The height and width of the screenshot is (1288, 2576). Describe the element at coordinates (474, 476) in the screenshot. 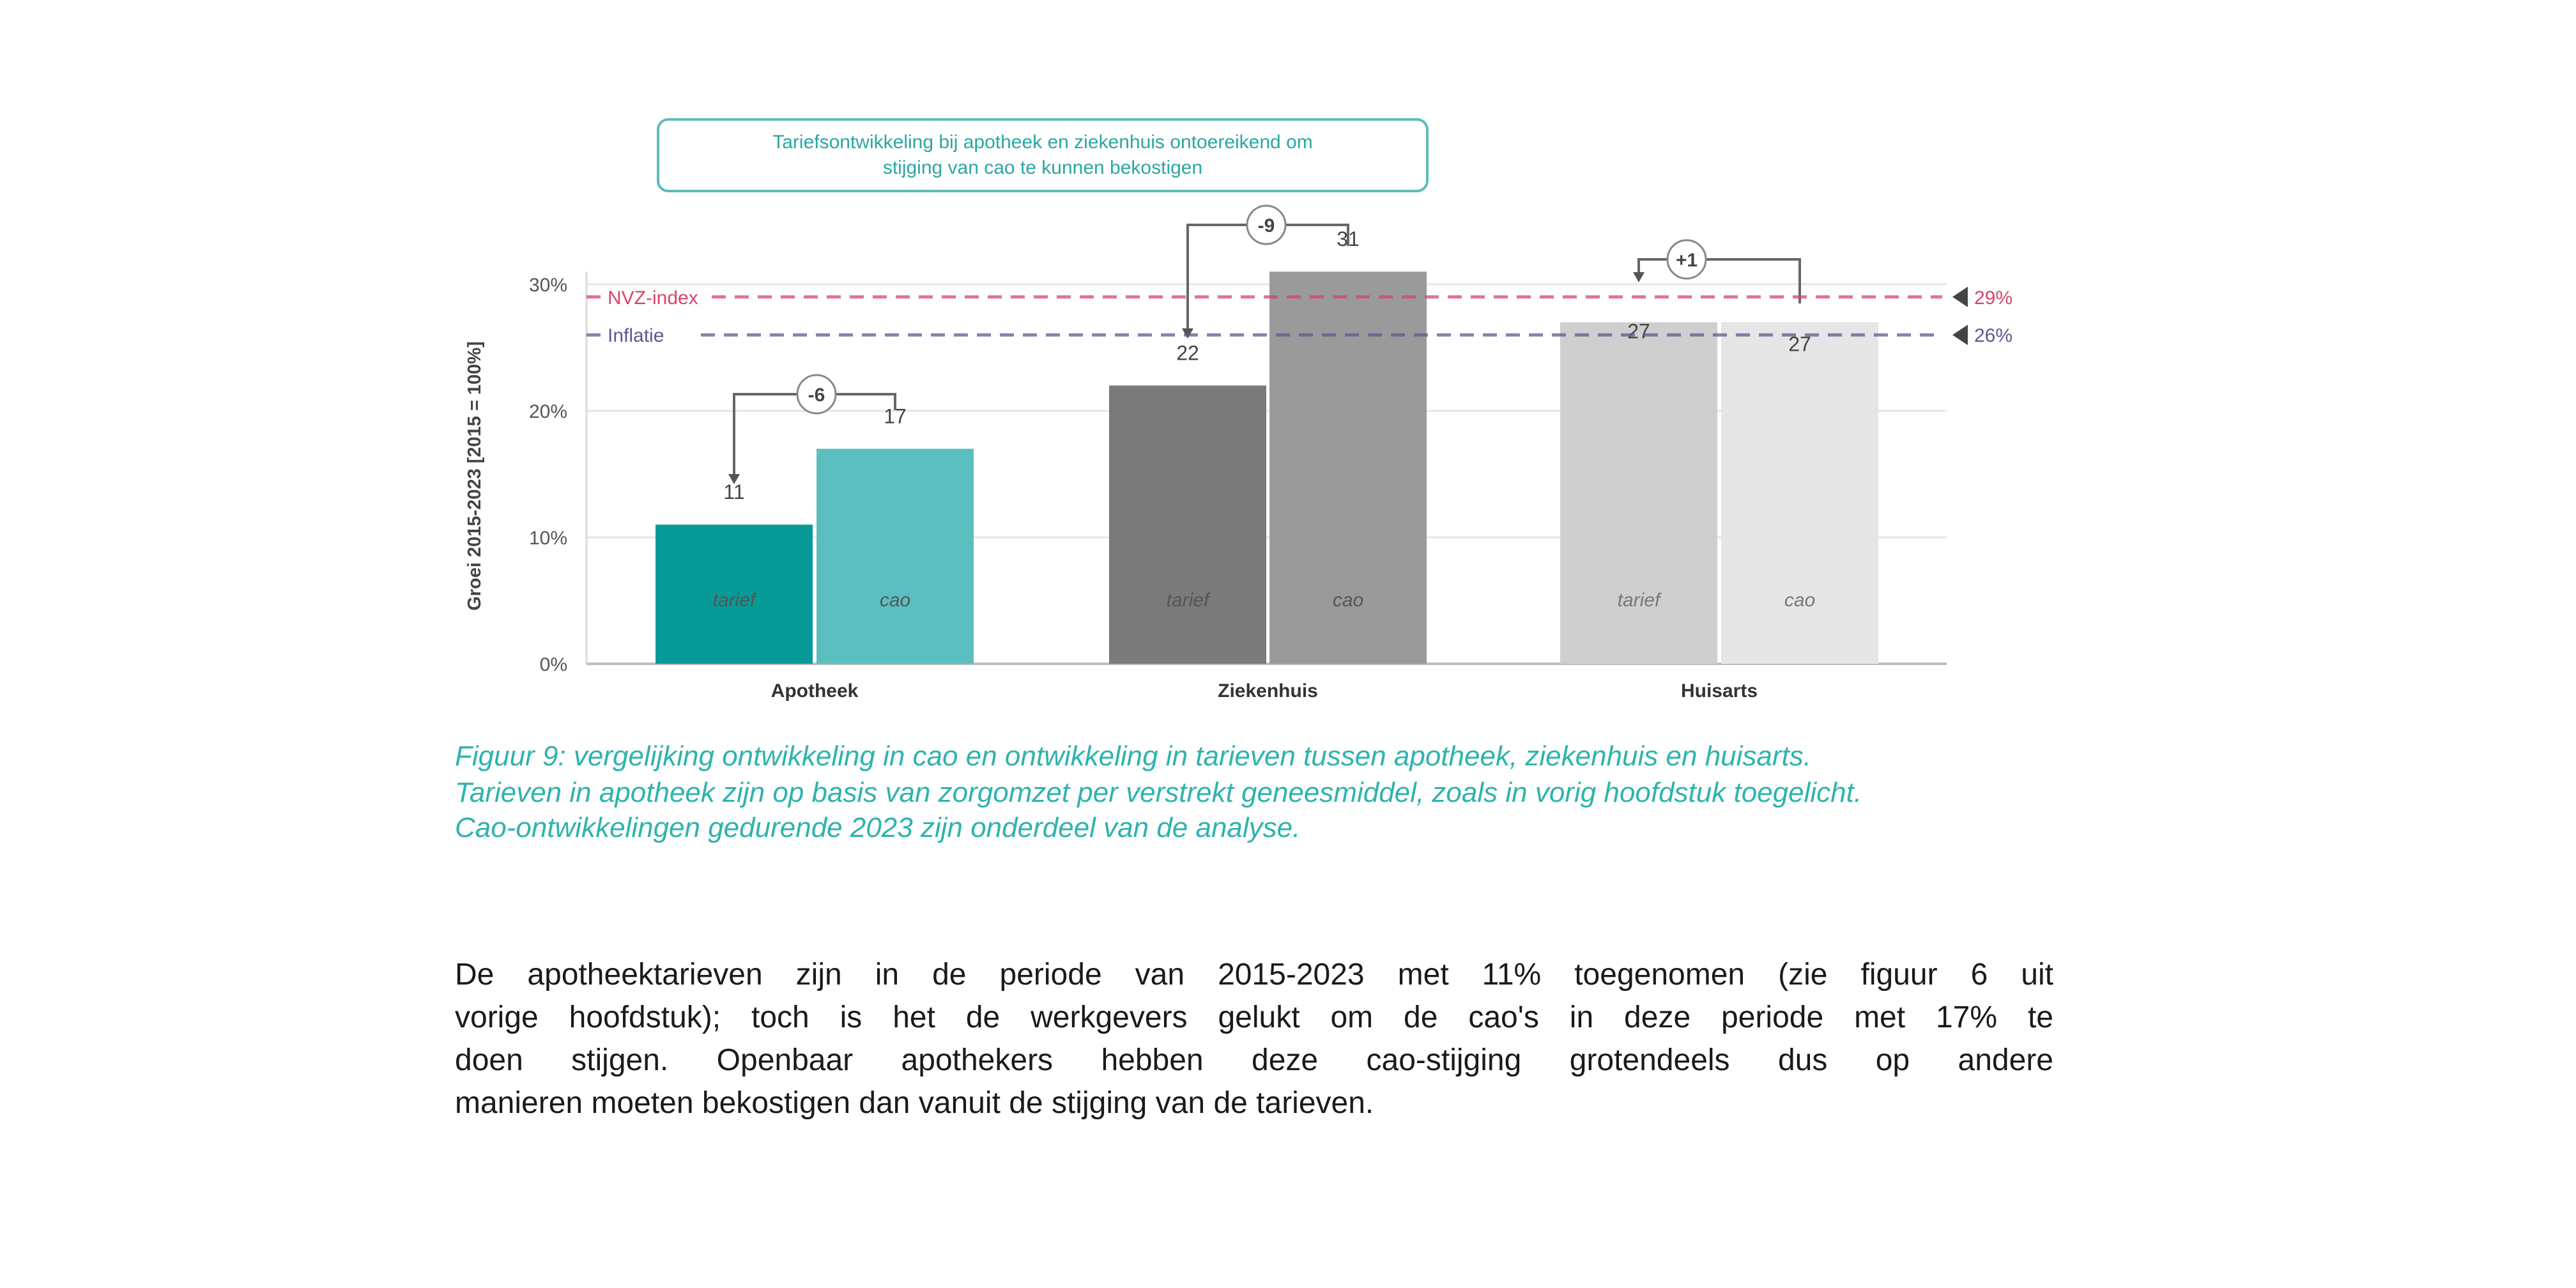

I see `y-axis-title: Groei 2015-2023 [2015 = 100%]` at that location.